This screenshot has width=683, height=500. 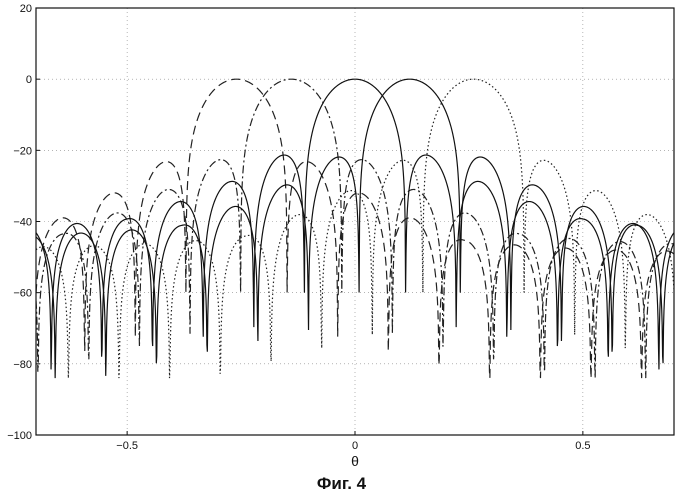 I want to click on y-tick-label: 0, so click(x=29, y=80).